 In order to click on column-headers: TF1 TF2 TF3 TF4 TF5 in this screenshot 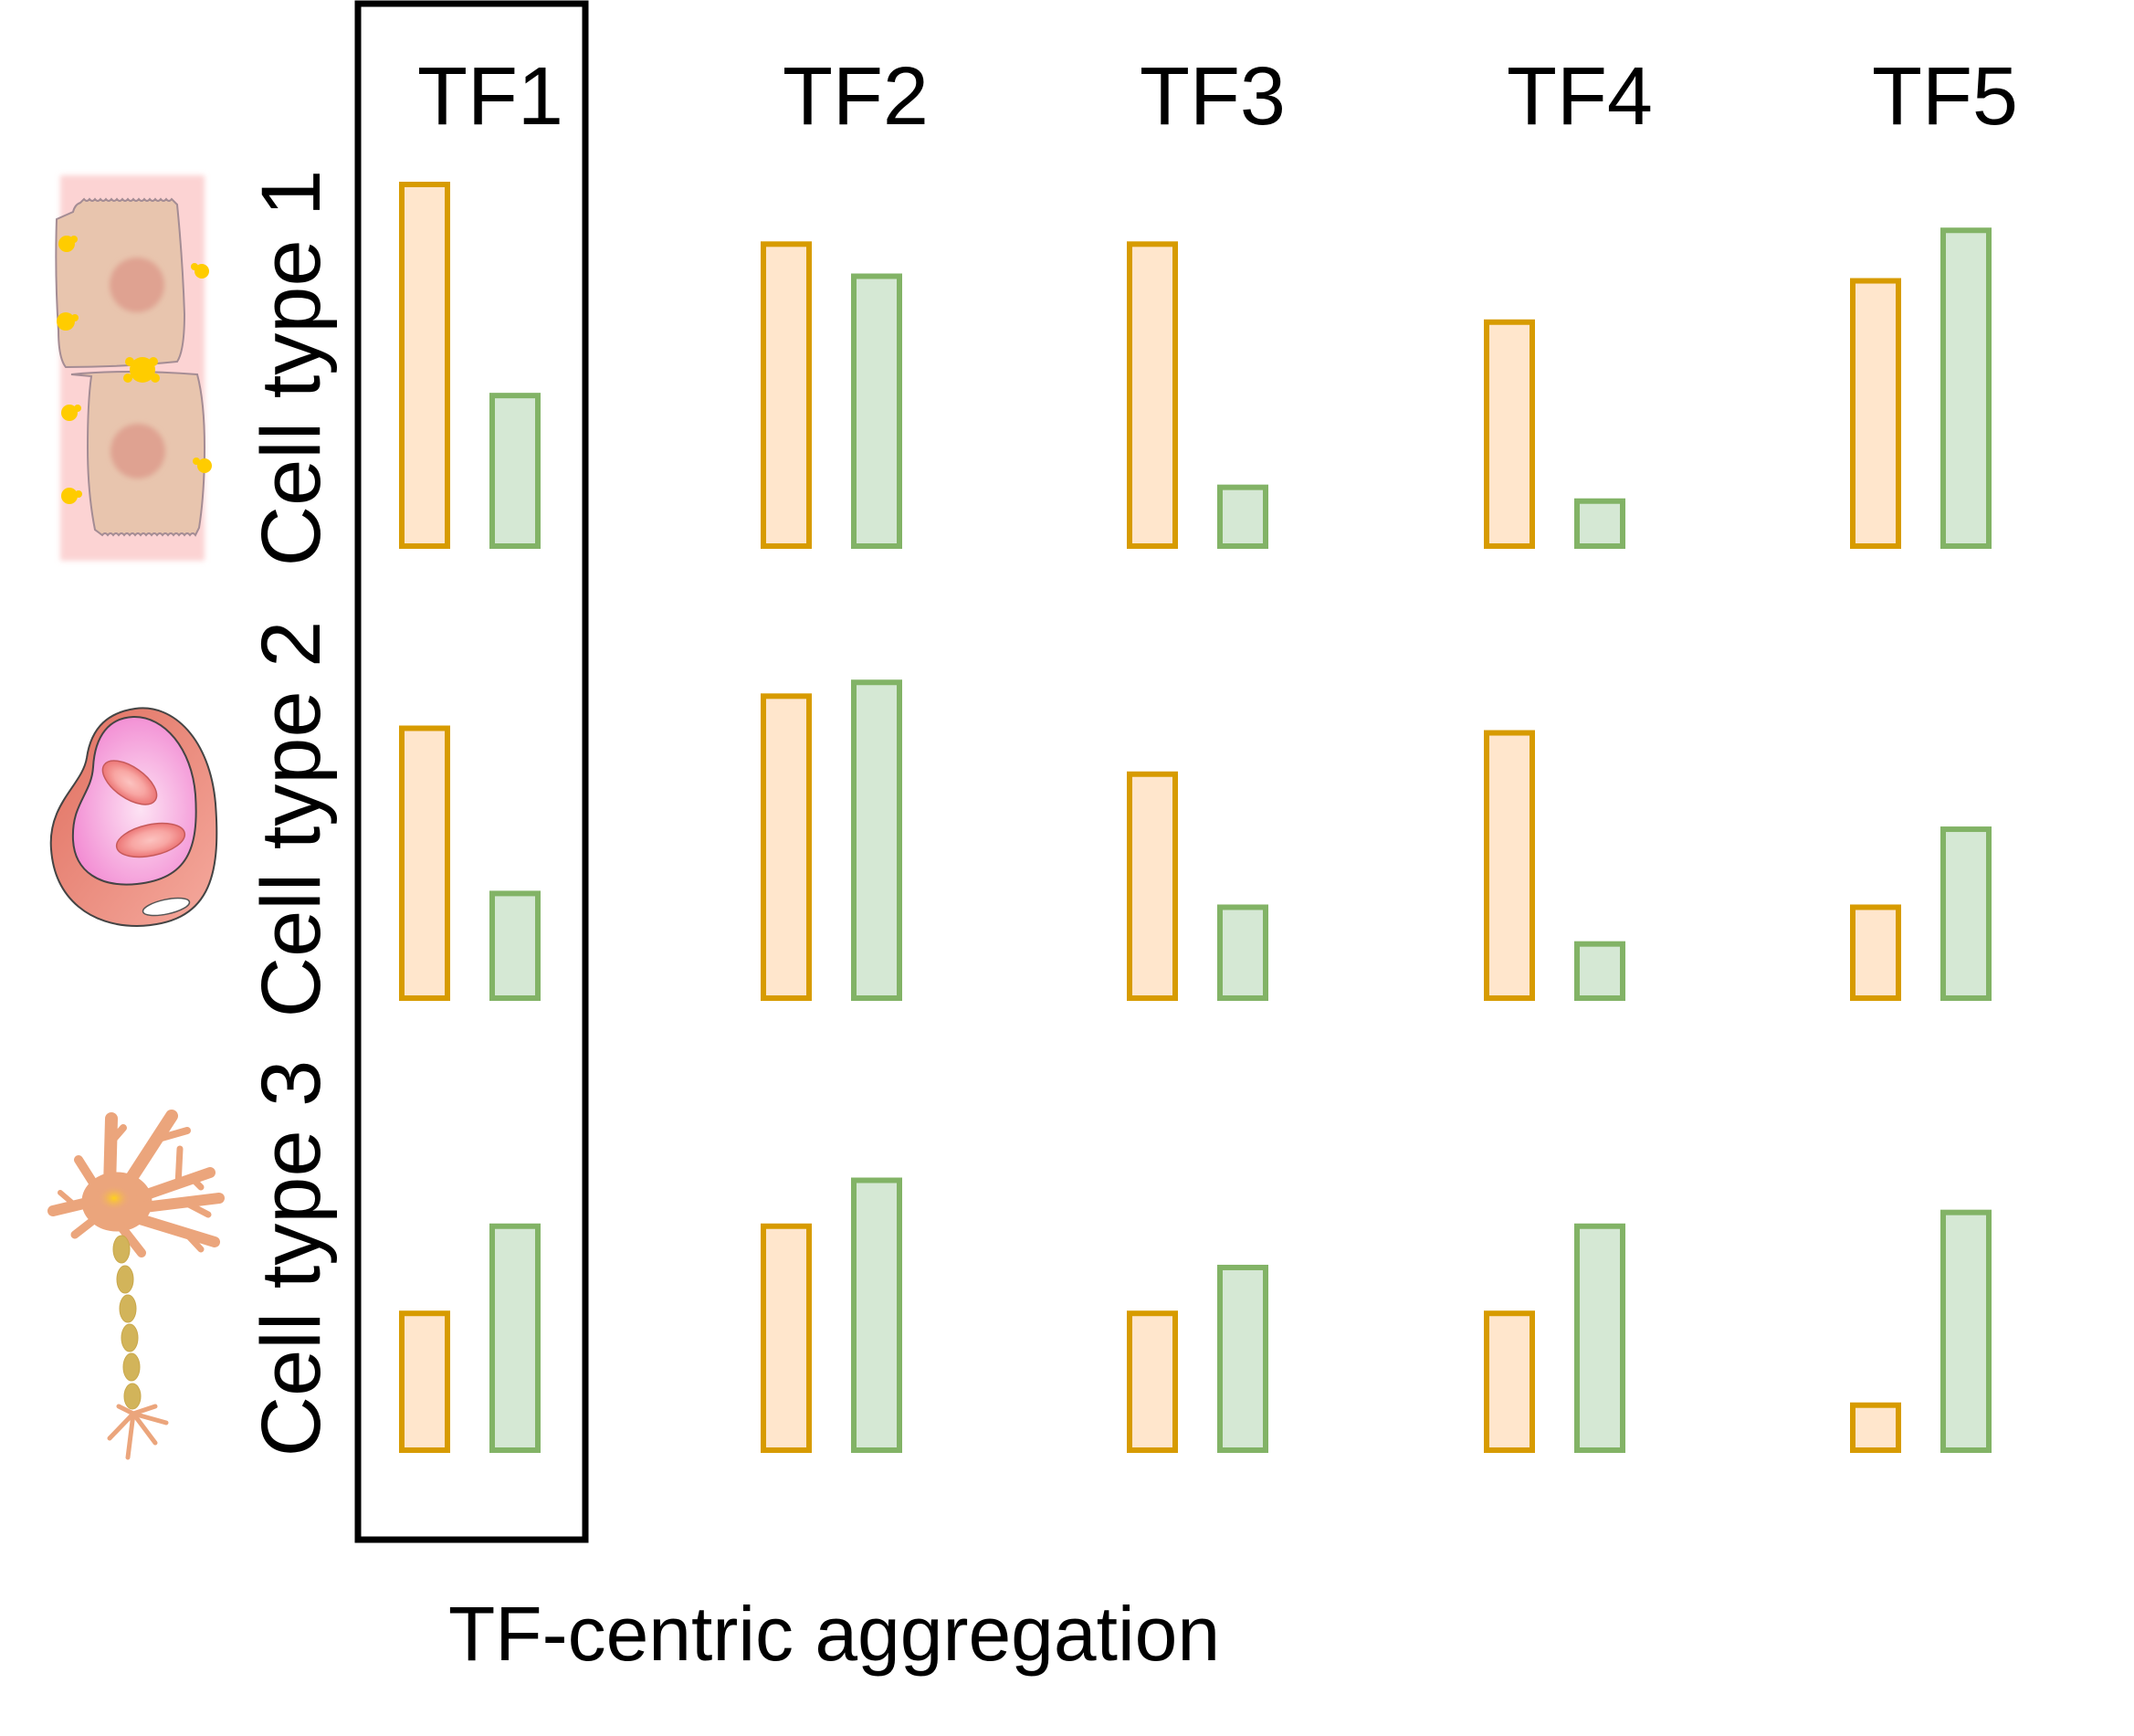, I will do `click(1218, 96)`.